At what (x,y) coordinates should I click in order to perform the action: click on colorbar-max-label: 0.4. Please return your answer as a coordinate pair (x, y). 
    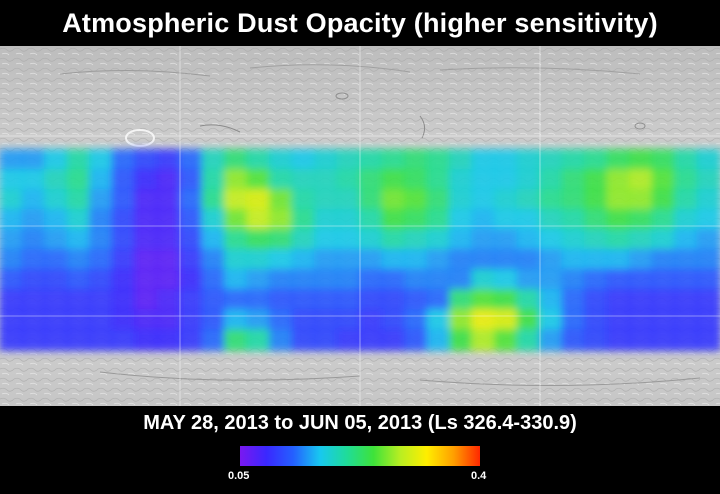
    Looking at the image, I should click on (479, 476).